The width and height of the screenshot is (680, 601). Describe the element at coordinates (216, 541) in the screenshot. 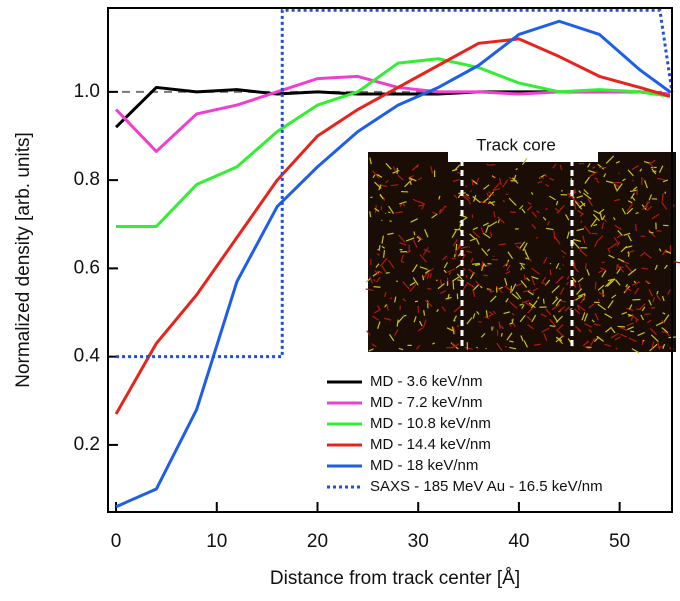

I see `x-tick-label: 10` at that location.